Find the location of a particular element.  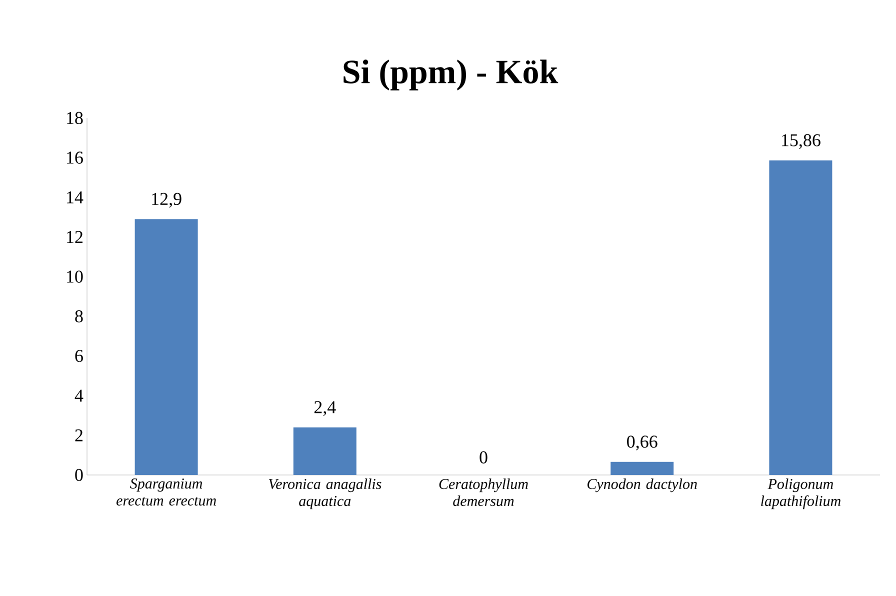

y-tick-label: 8 is located at coordinates (79, 316).